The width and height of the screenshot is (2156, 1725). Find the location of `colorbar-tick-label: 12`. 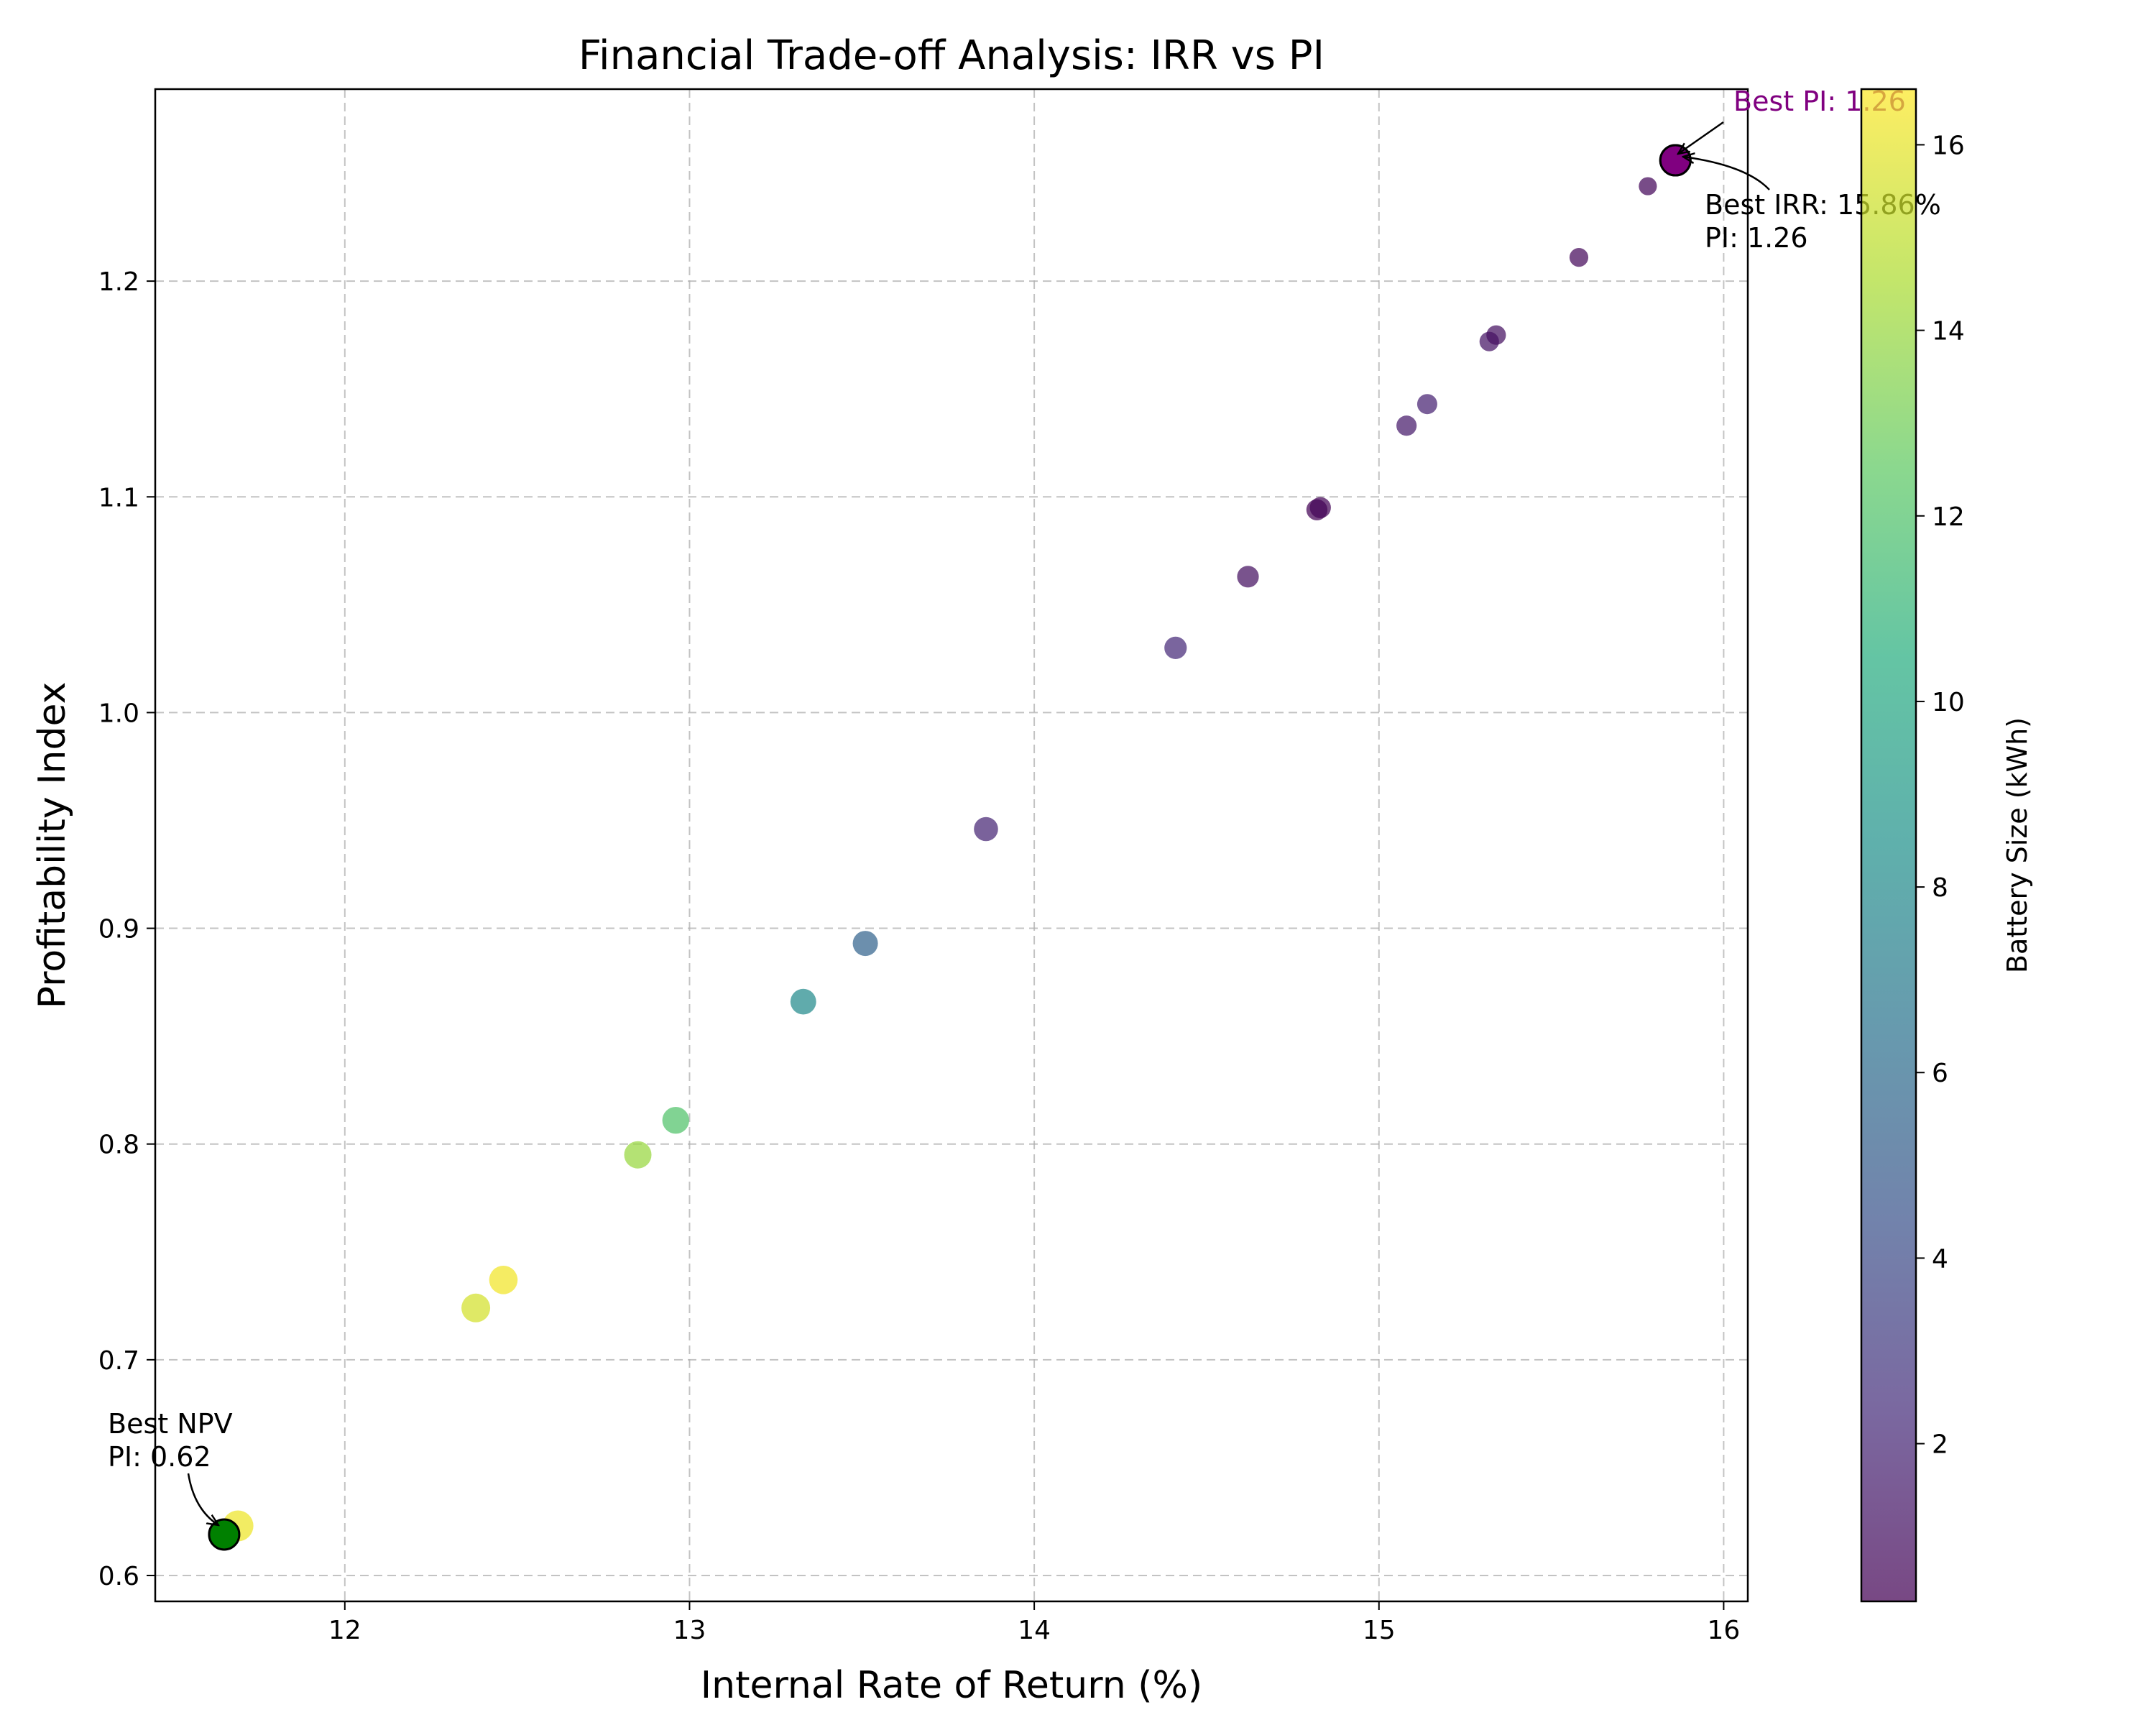

colorbar-tick-label: 12 is located at coordinates (1949, 517).